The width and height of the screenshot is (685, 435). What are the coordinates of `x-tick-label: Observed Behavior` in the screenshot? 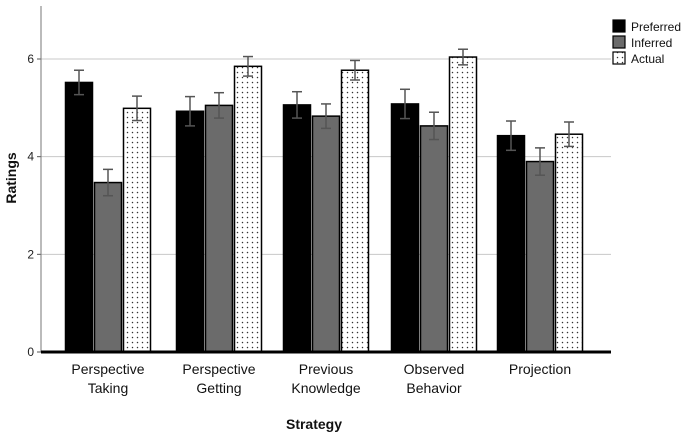 It's located at (434, 378).